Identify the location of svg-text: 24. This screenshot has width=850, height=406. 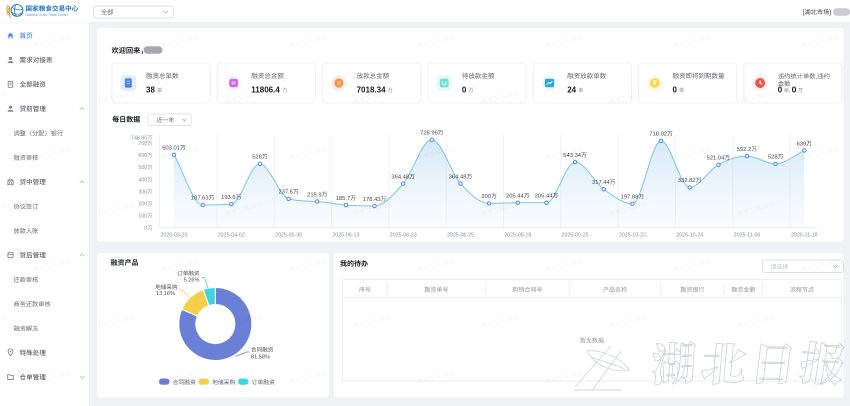
(571, 89).